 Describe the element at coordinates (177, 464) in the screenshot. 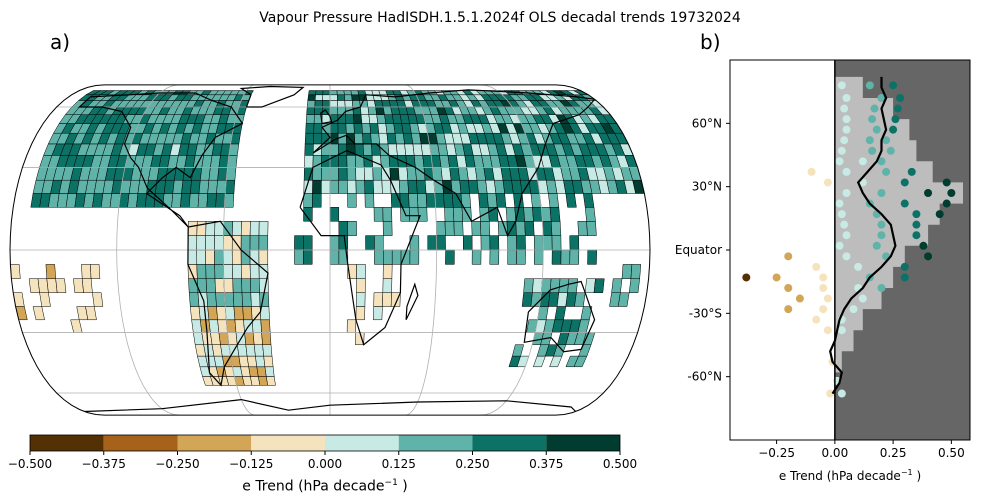

I see `colorbar-tick-label: −0.250` at that location.